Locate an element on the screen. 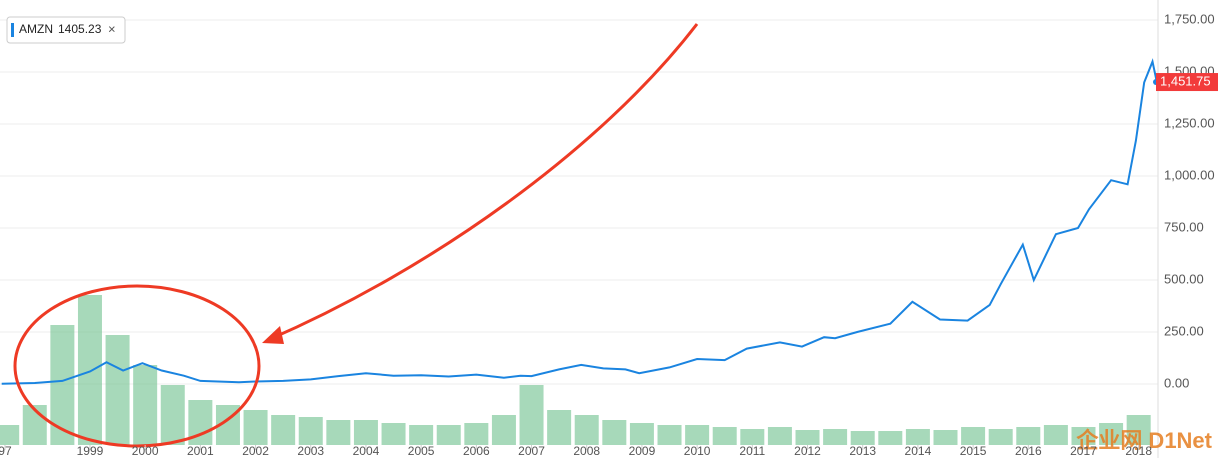  x-tick-label: 1999 is located at coordinates (90, 451).